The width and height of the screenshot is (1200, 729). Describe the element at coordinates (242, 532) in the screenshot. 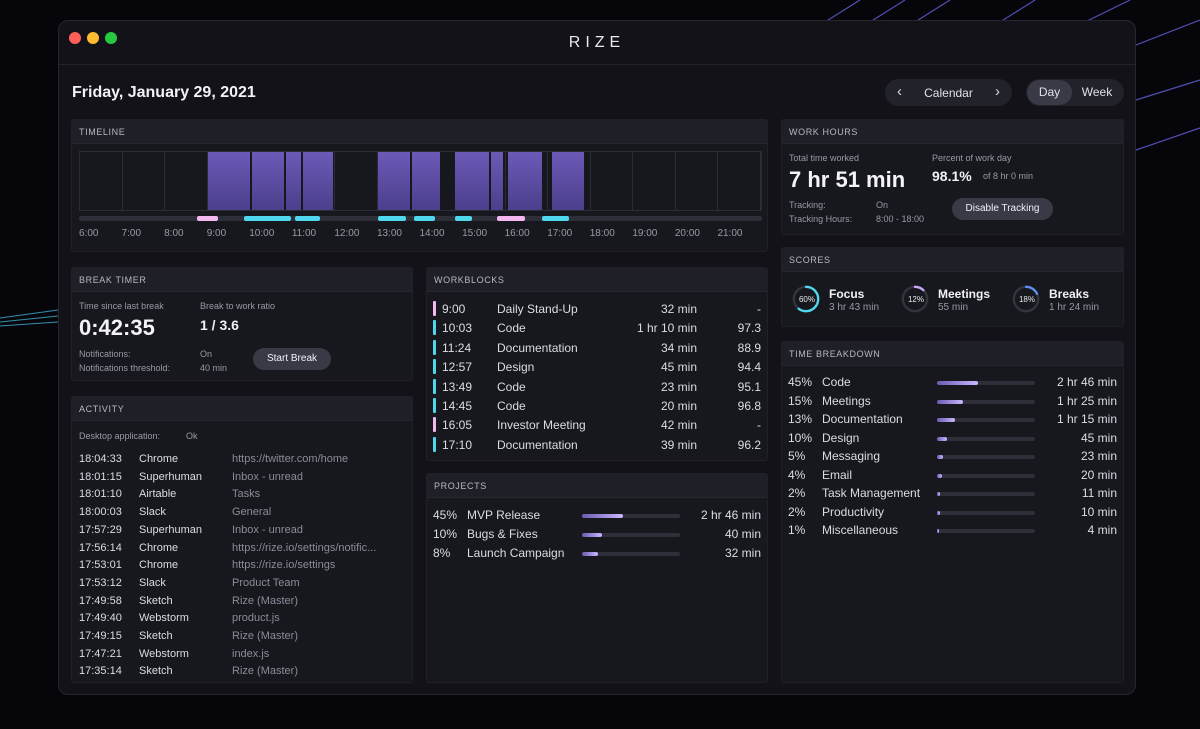

I see `activity-row: 17:57:29 Superhuman Inbox - unread` at that location.